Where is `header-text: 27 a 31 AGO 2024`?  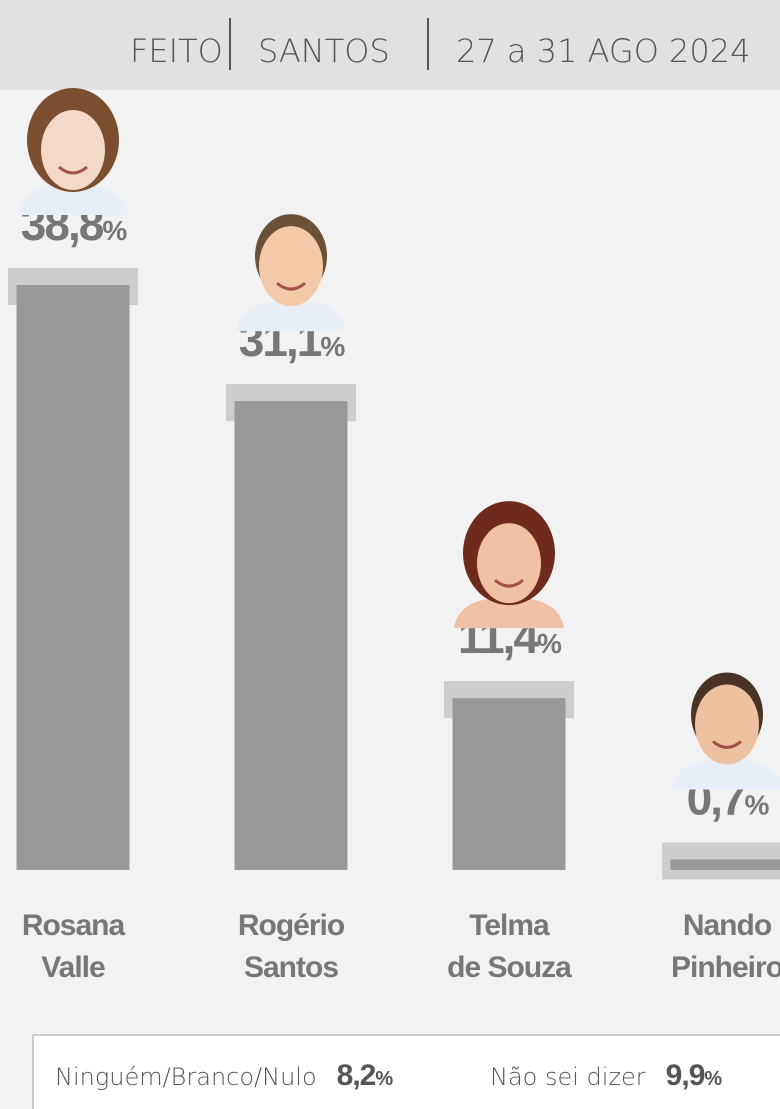 header-text: 27 a 31 AGO 2024 is located at coordinates (603, 51).